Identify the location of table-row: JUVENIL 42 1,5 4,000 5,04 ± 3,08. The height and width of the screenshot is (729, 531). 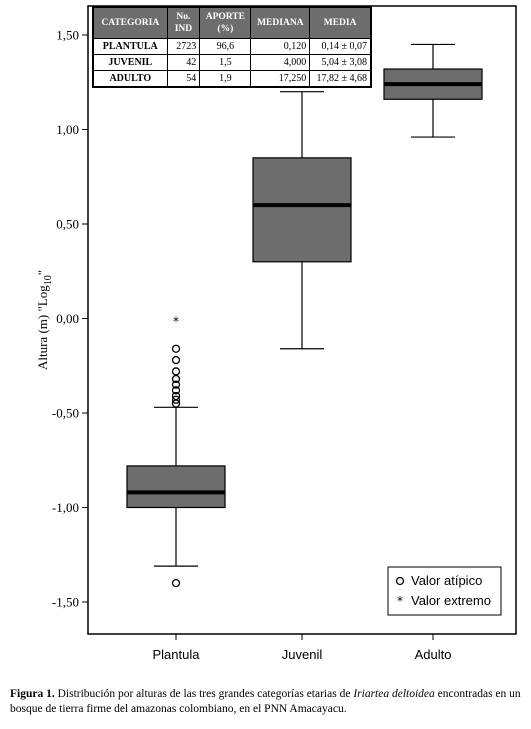
(232, 62).